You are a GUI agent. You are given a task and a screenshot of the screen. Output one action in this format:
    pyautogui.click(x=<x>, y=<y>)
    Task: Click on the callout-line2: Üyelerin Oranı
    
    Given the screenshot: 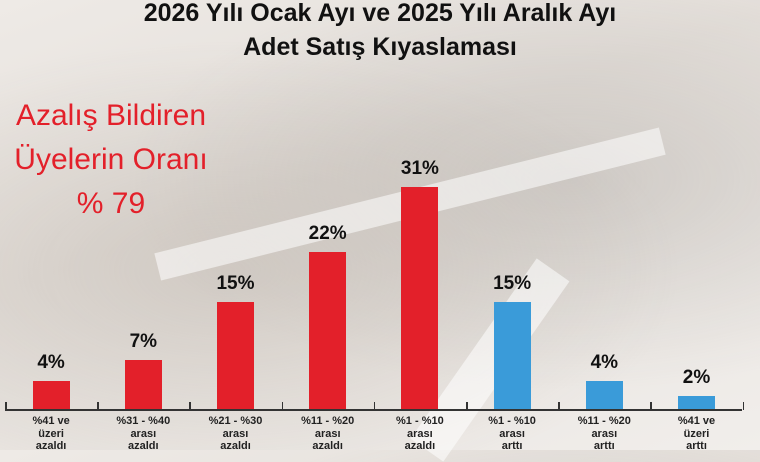 What is the action you would take?
    pyautogui.click(x=111, y=159)
    